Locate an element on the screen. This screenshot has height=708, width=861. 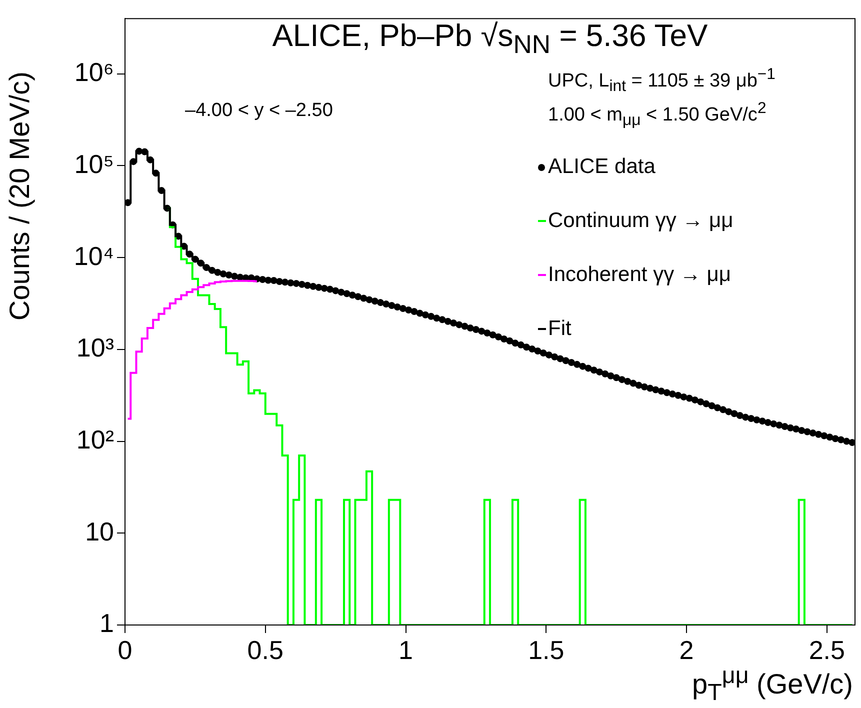
y-tick-label: 10⁴ is located at coordinates (94, 255).